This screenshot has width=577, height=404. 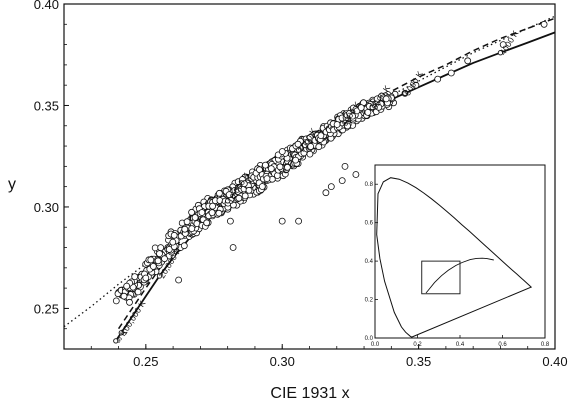 I want to click on x-tick-label: 0.40, so click(x=554, y=361).